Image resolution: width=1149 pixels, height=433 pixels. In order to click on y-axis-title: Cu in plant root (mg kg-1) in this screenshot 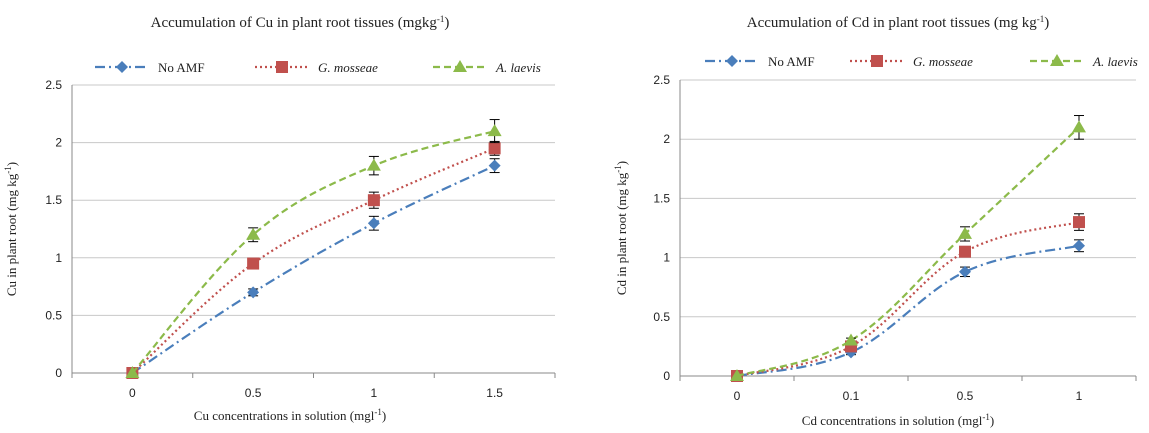, I will do `click(11, 229)`.